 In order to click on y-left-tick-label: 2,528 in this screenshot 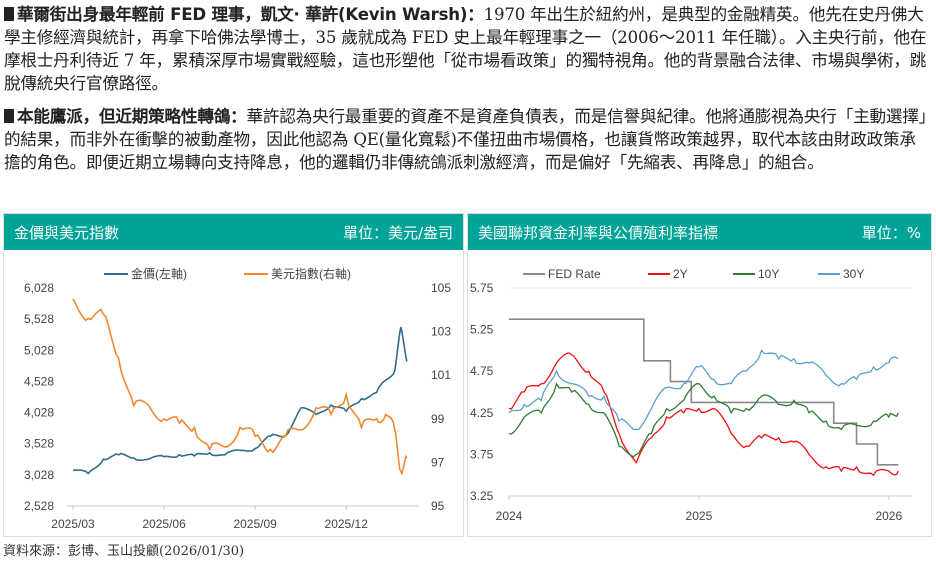, I will do `click(39, 506)`.